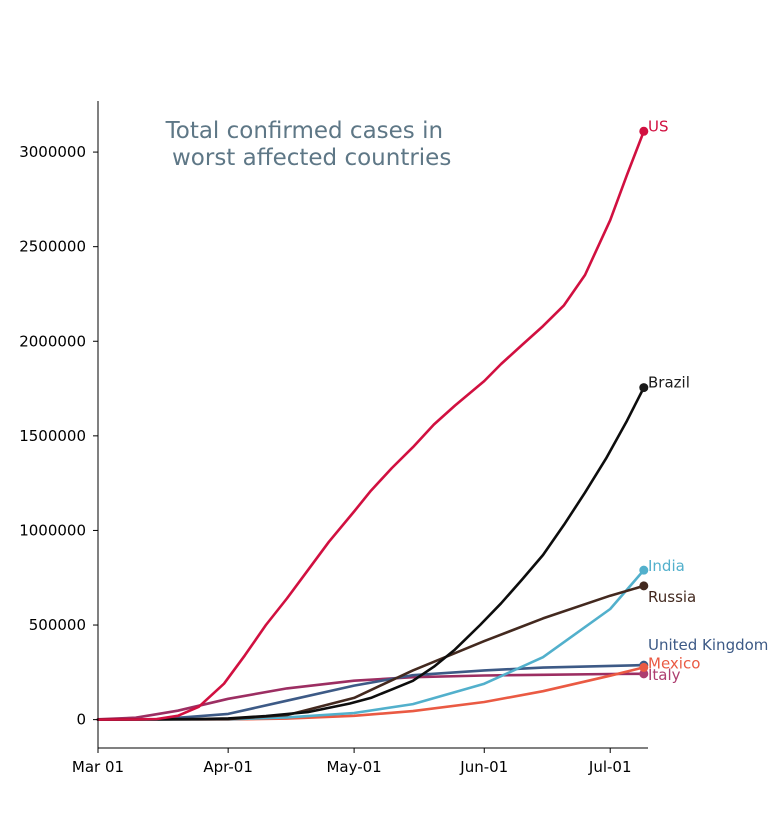 The width and height of the screenshot is (780, 840). What do you see at coordinates (708, 645) in the screenshot?
I see `series-end-label-united-kingdom: United Kingdom` at bounding box center [708, 645].